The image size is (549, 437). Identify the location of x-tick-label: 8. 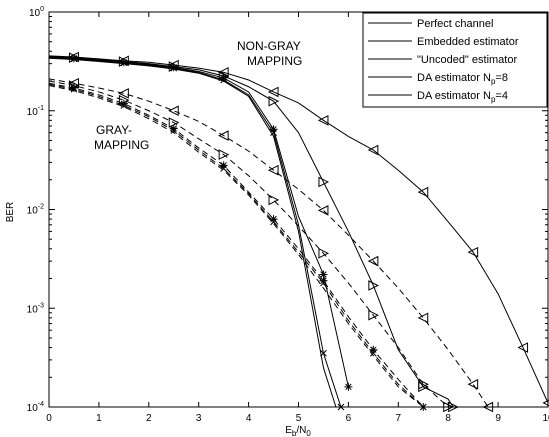
(448, 418).